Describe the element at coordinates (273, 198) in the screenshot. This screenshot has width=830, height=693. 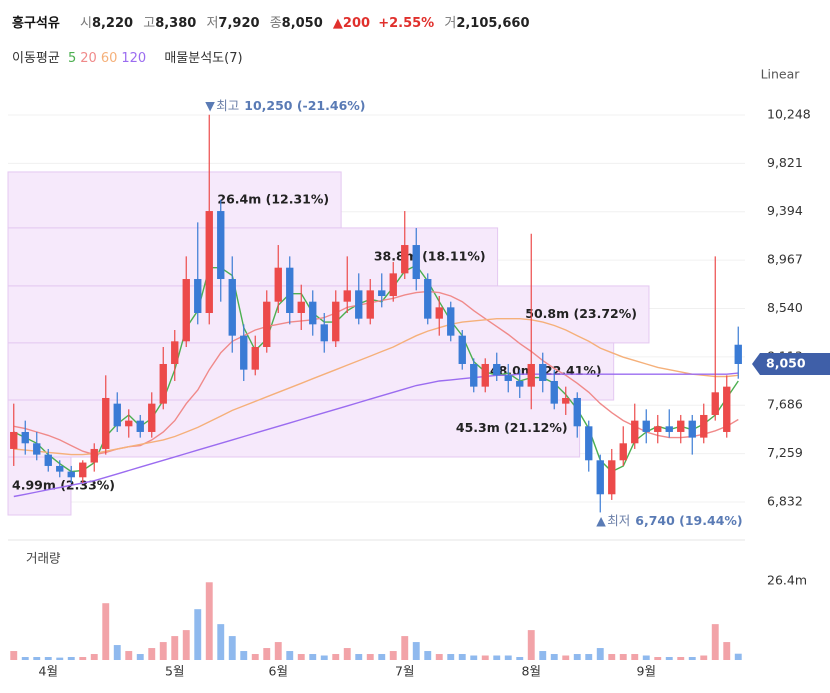
I see `profile-label: 26.4m (12.31%)` at that location.